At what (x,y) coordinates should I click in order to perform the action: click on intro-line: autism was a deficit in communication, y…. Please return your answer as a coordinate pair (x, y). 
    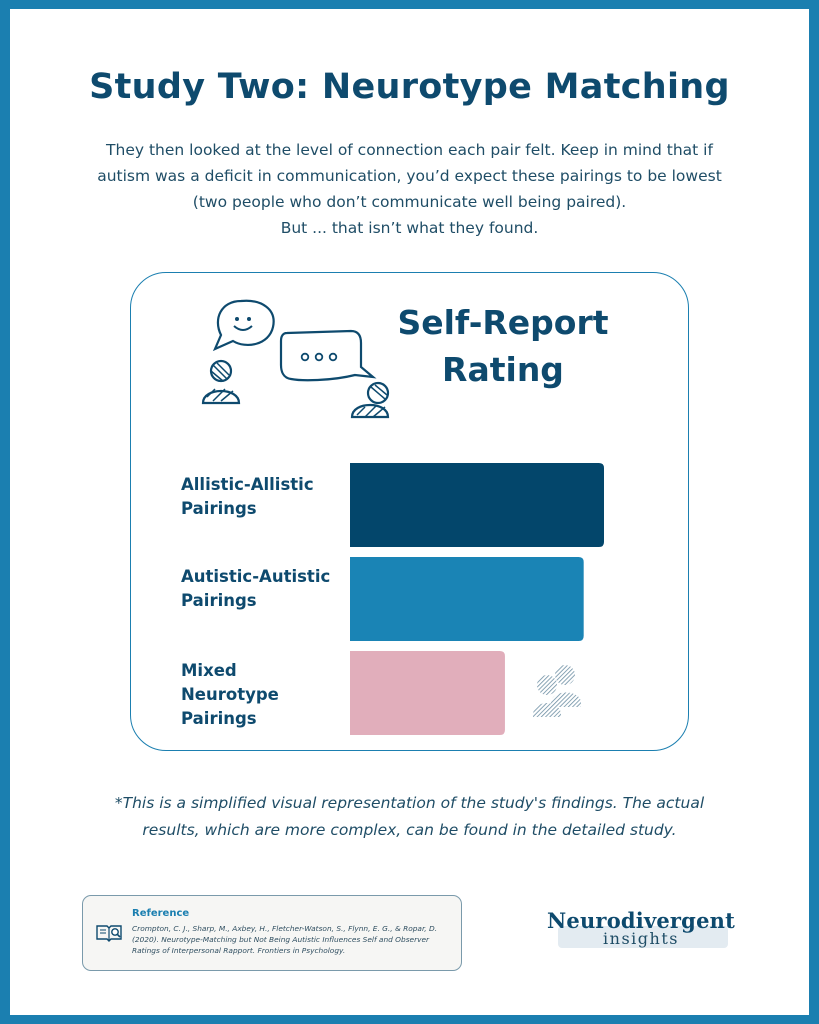
    Looking at the image, I should click on (409, 176).